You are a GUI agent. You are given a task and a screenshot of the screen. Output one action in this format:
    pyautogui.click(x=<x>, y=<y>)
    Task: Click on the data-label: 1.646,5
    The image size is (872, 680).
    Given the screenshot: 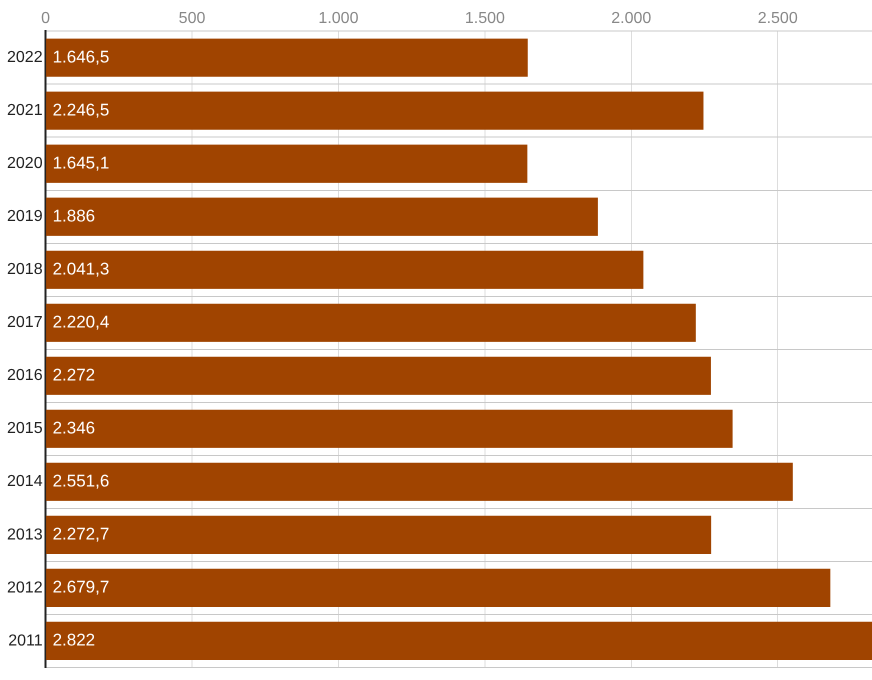 What is the action you would take?
    pyautogui.click(x=81, y=56)
    